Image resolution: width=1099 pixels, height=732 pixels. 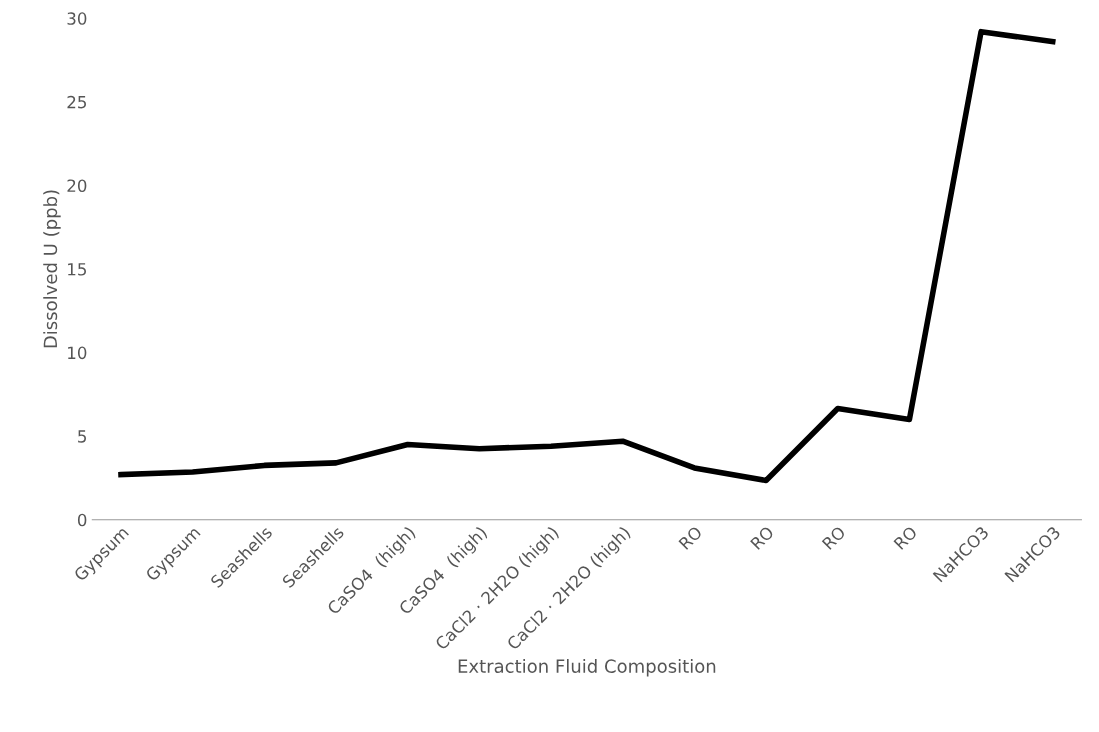 I want to click on y-tick-label: 0, so click(x=82, y=520).